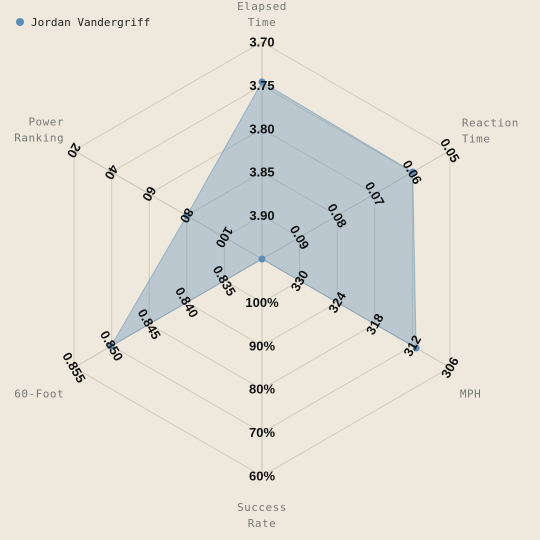 Image resolution: width=540 pixels, height=540 pixels. I want to click on tick-label: 90%, so click(262, 345).